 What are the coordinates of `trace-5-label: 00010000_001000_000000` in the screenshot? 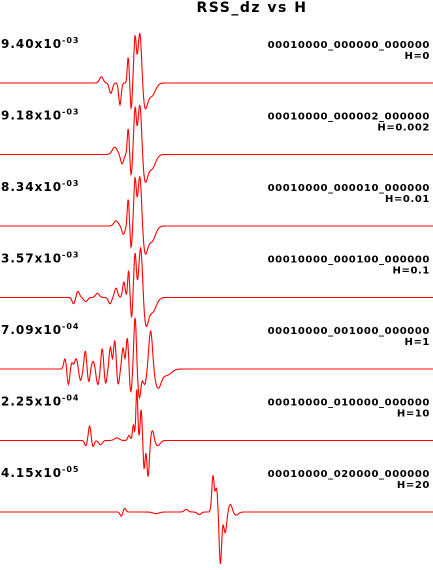 It's located at (349, 331).